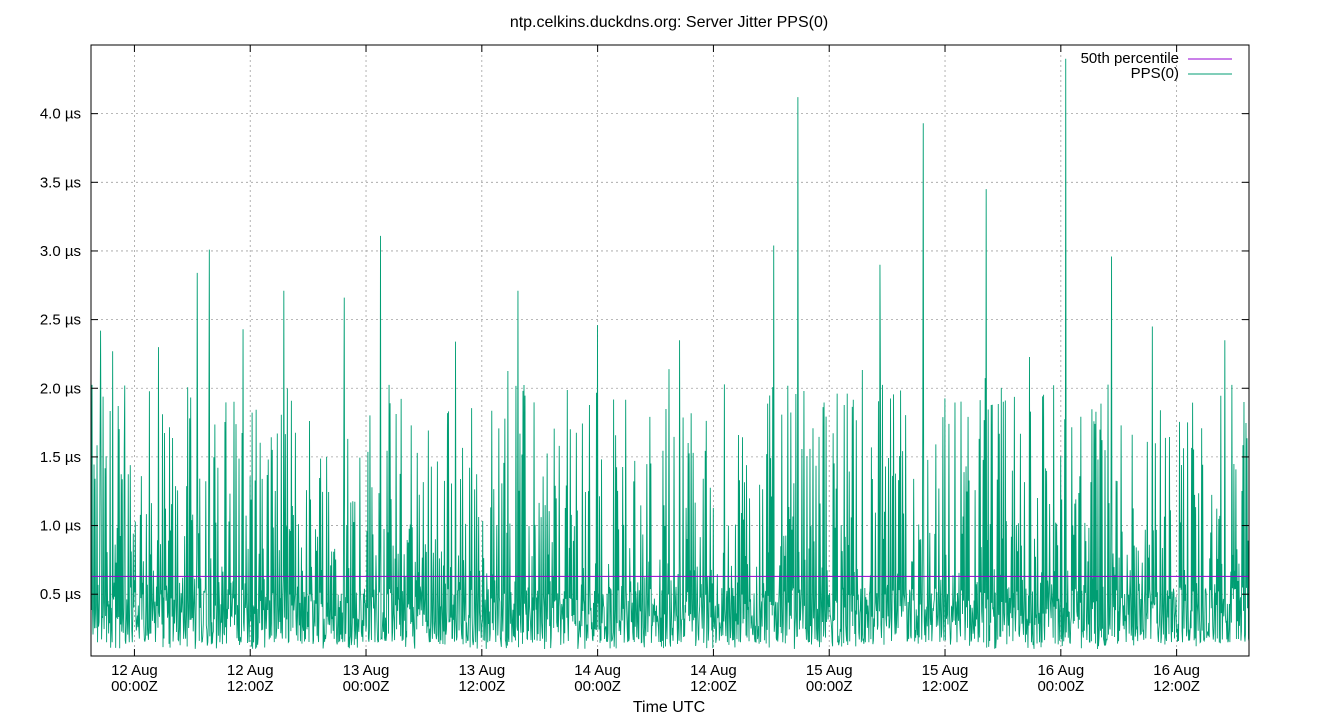  Describe the element at coordinates (1130, 58) in the screenshot. I see `legend-label: 50th percentile` at that location.